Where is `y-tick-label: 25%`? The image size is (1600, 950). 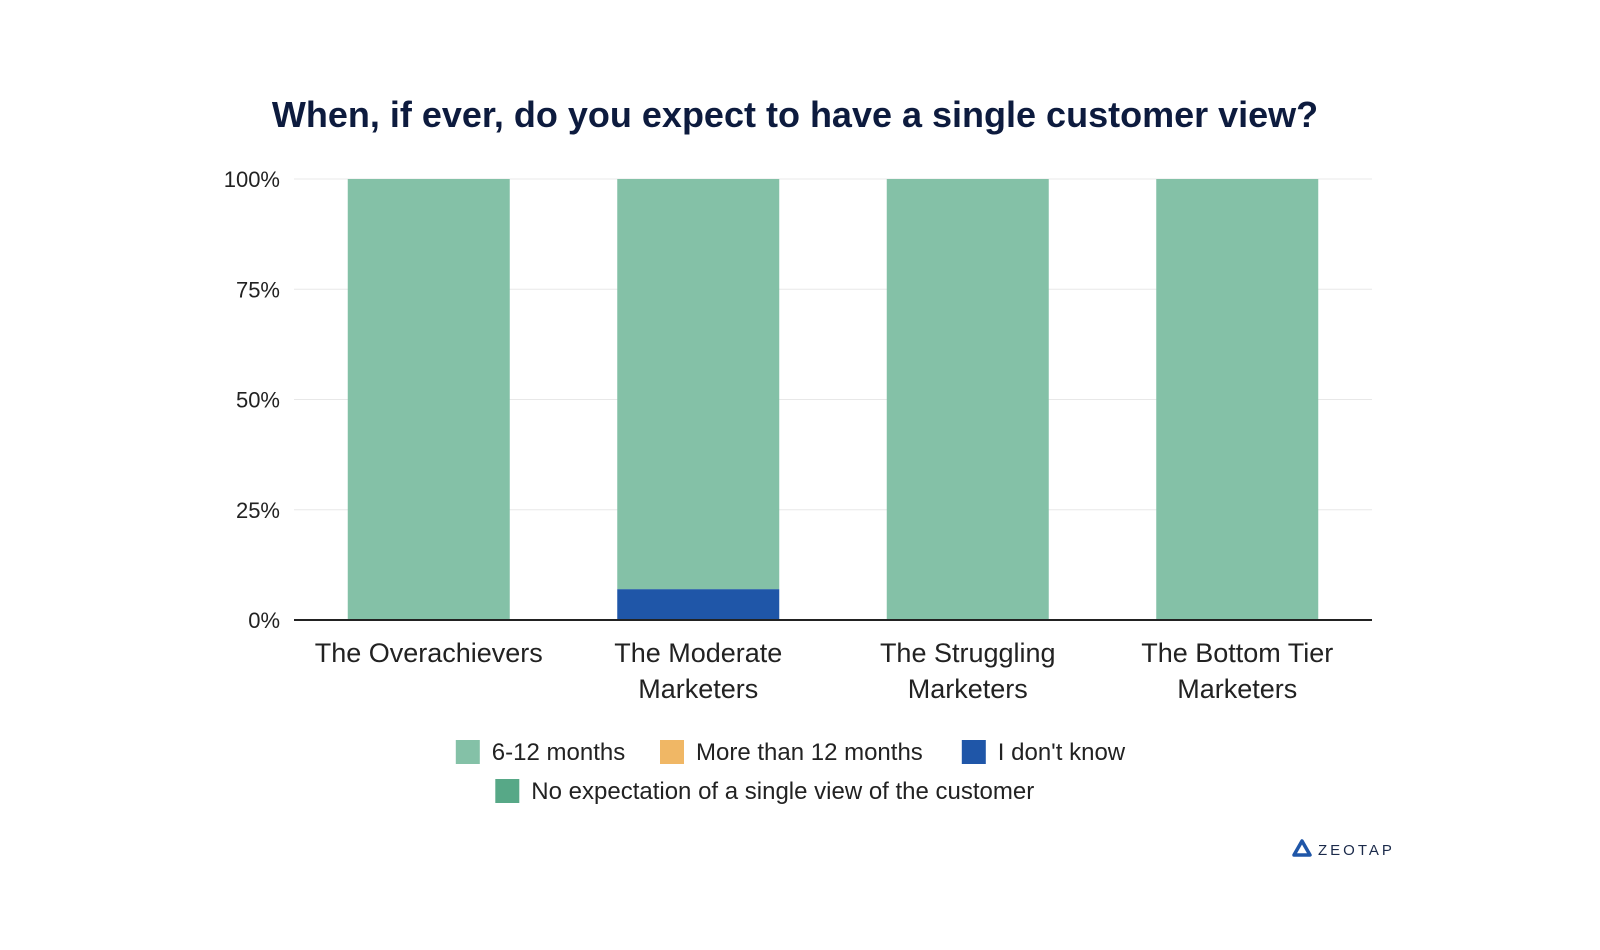 y-tick-label: 25% is located at coordinates (258, 510).